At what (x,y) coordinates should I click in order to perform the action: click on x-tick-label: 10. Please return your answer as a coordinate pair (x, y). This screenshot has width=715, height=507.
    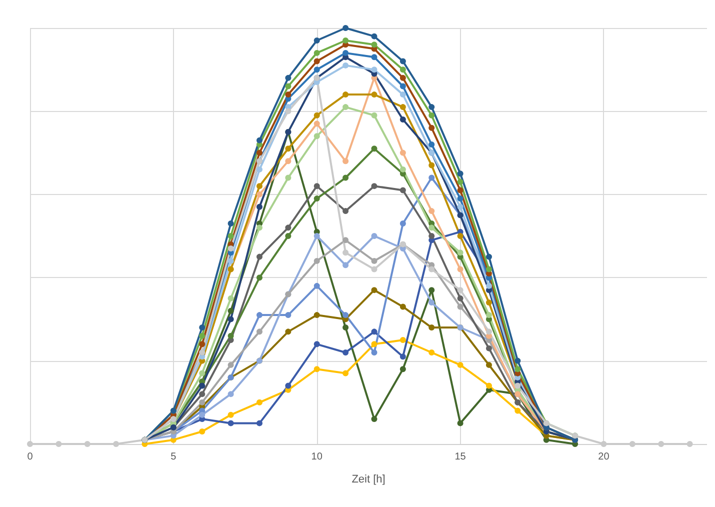
    Looking at the image, I should click on (317, 457).